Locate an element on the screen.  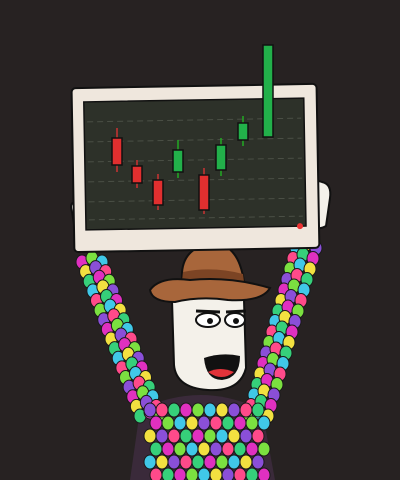
screen-grid is located at coordinates (195, 169).